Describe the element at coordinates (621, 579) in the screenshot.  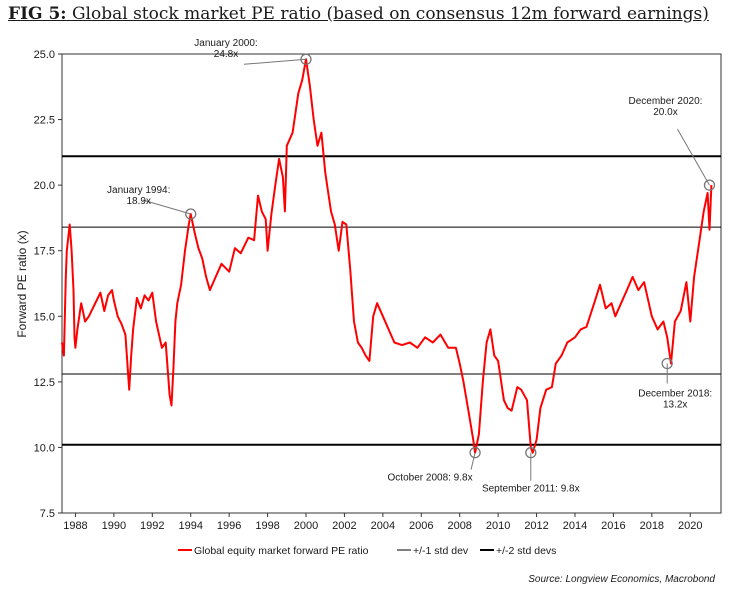
I see `source-note: Source: Longview Economics, Macrobond` at that location.